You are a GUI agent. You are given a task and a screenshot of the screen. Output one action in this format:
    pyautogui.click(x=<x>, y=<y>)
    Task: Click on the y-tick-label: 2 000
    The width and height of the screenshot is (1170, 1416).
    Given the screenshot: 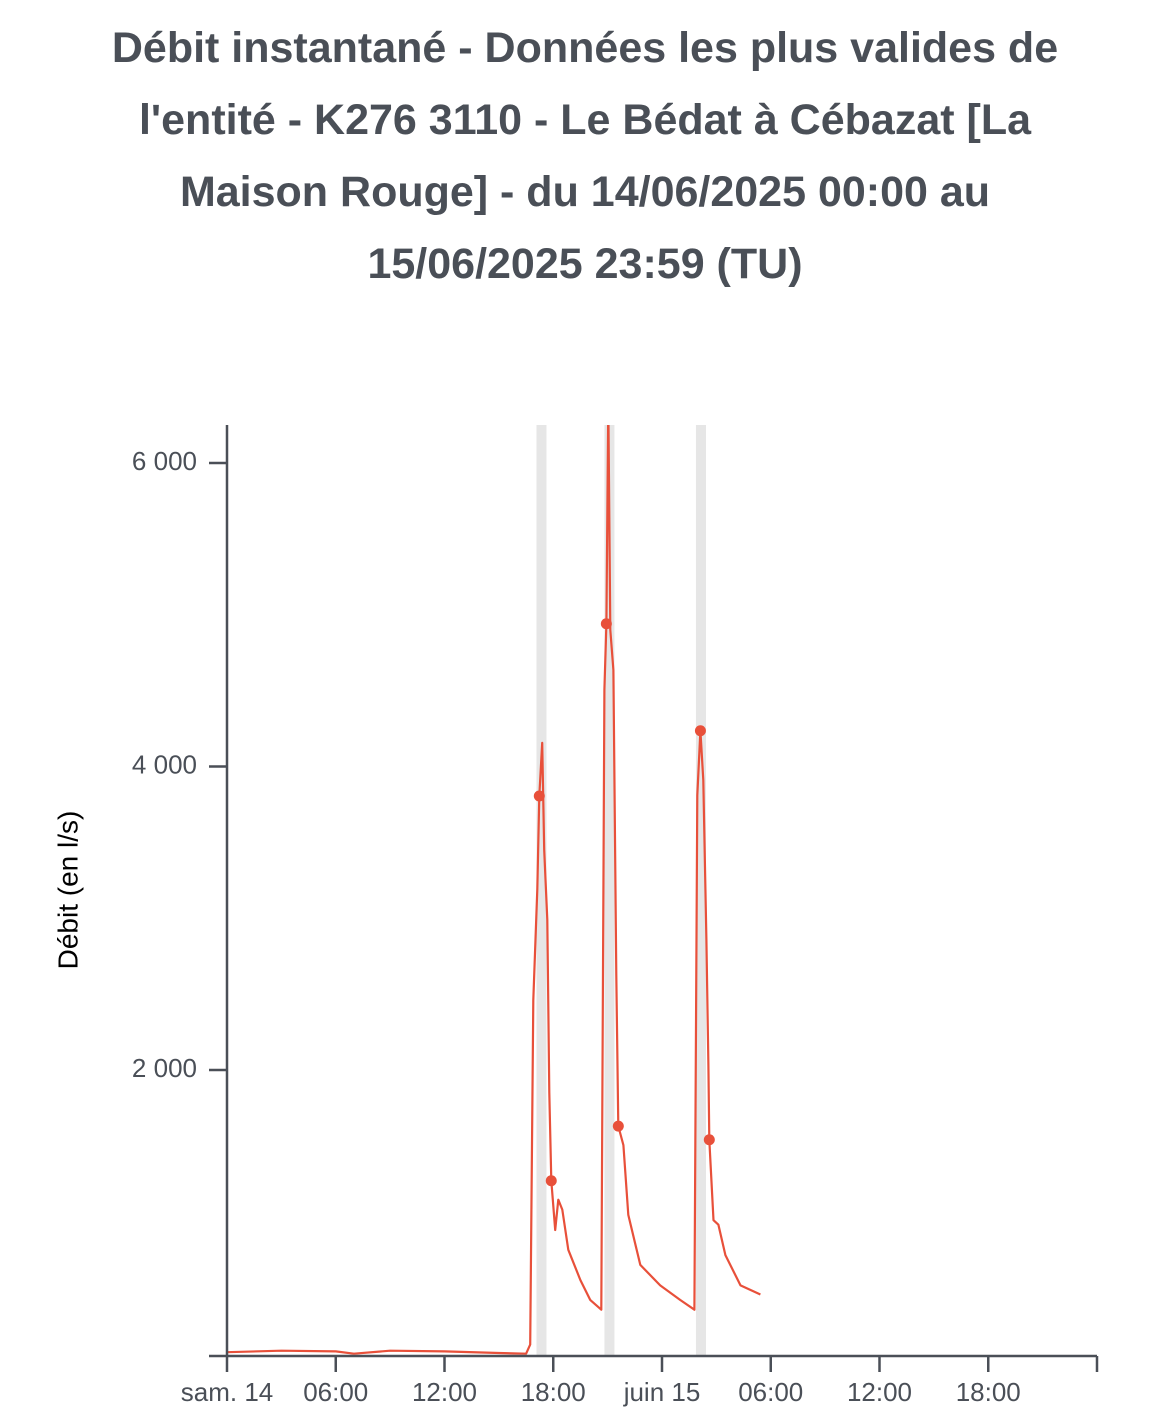 What is the action you would take?
    pyautogui.click(x=164, y=1068)
    